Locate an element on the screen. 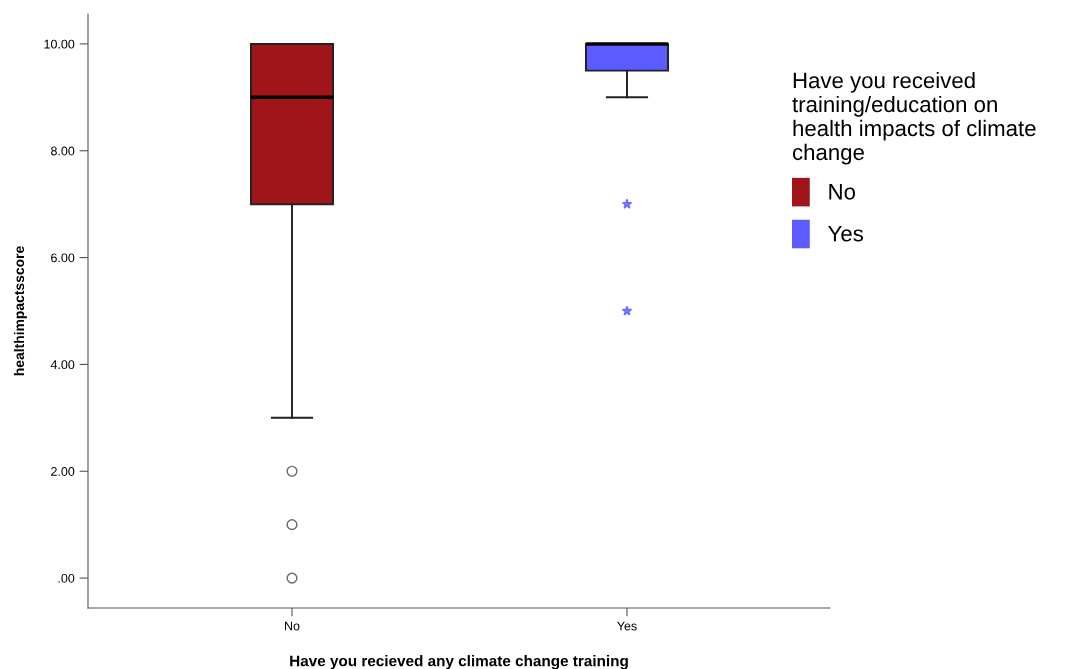 This screenshot has width=1085, height=669. legend-title: Have you received training/education on health impacts of climate change is located at coordinates (914, 118).